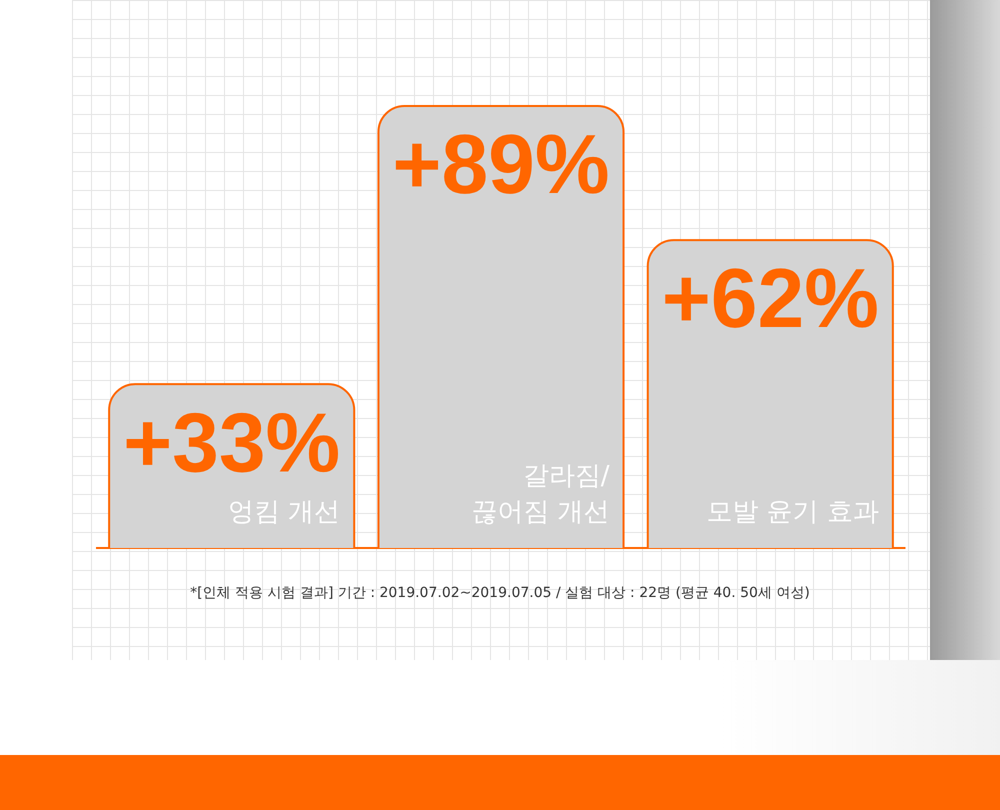  What do you see at coordinates (501, 164) in the screenshot?
I see `data-label: +89%` at bounding box center [501, 164].